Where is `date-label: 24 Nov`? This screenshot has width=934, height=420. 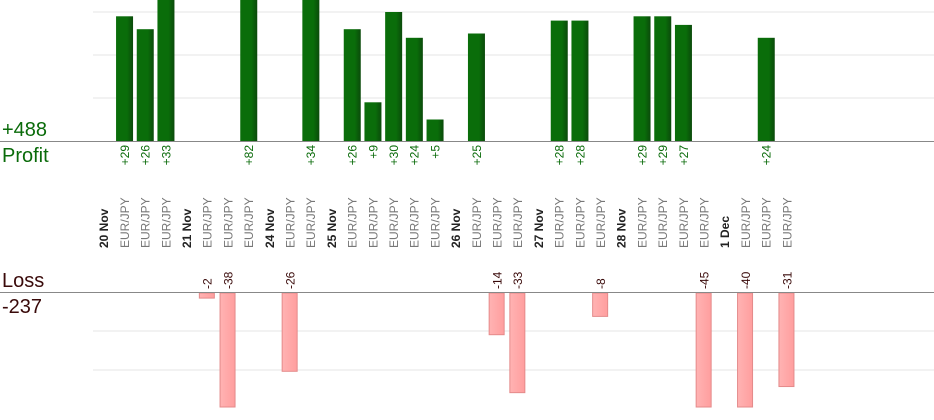
date-label: 24 Nov is located at coordinates (270, 228).